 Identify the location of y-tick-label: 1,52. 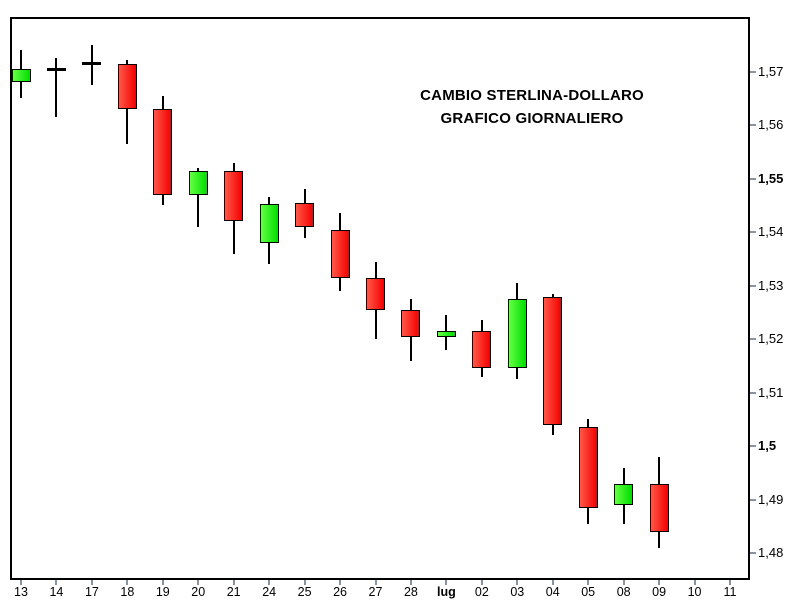
(771, 339).